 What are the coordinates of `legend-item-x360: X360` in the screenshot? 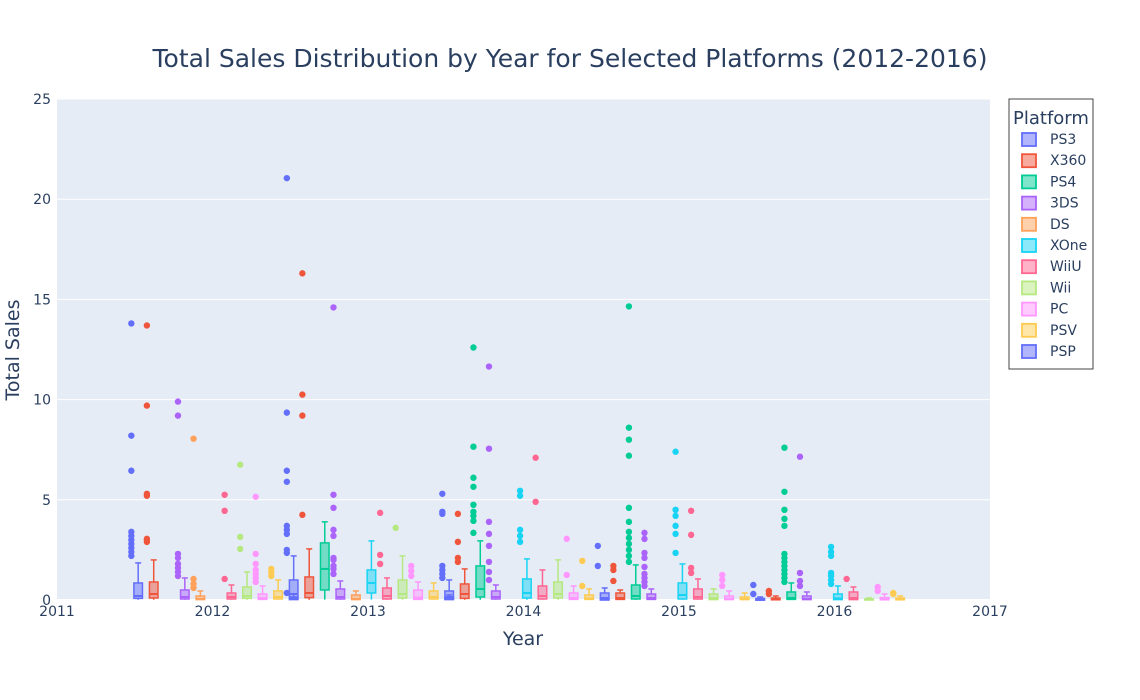 It's located at (1053, 161).